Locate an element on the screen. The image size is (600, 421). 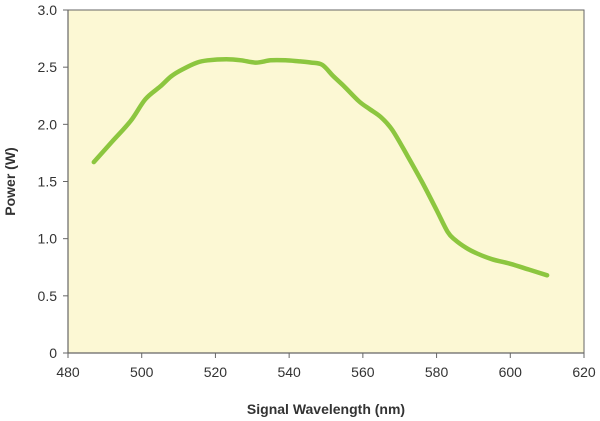
y-axis-title: Power (W) is located at coordinates (10, 181).